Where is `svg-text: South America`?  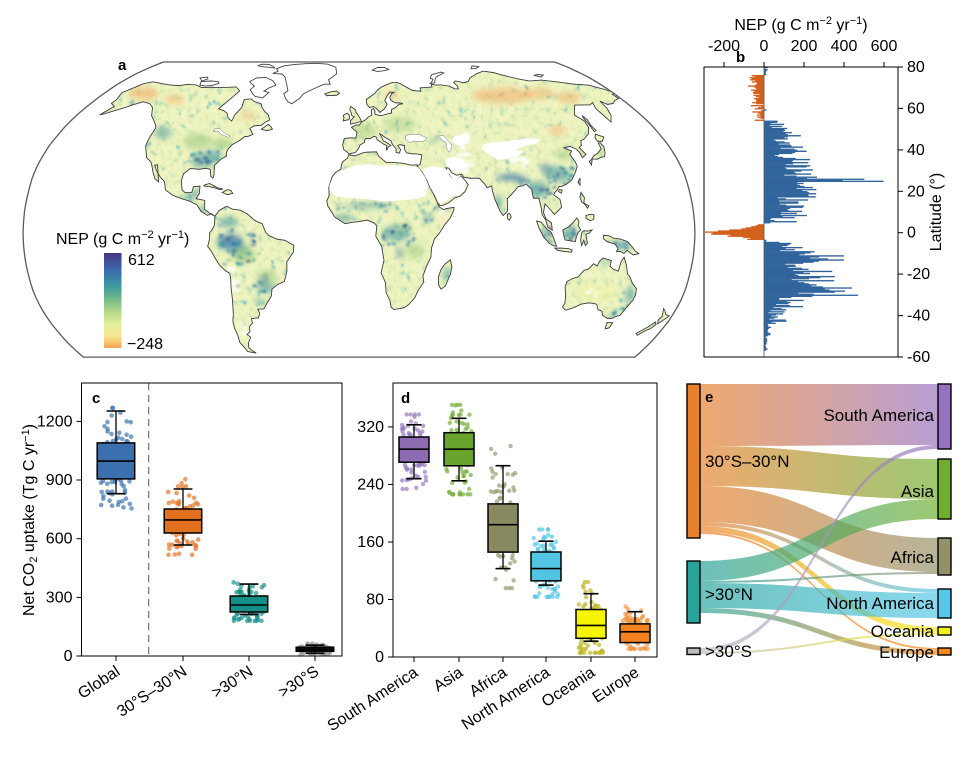 svg-text: South America is located at coordinates (878, 415).